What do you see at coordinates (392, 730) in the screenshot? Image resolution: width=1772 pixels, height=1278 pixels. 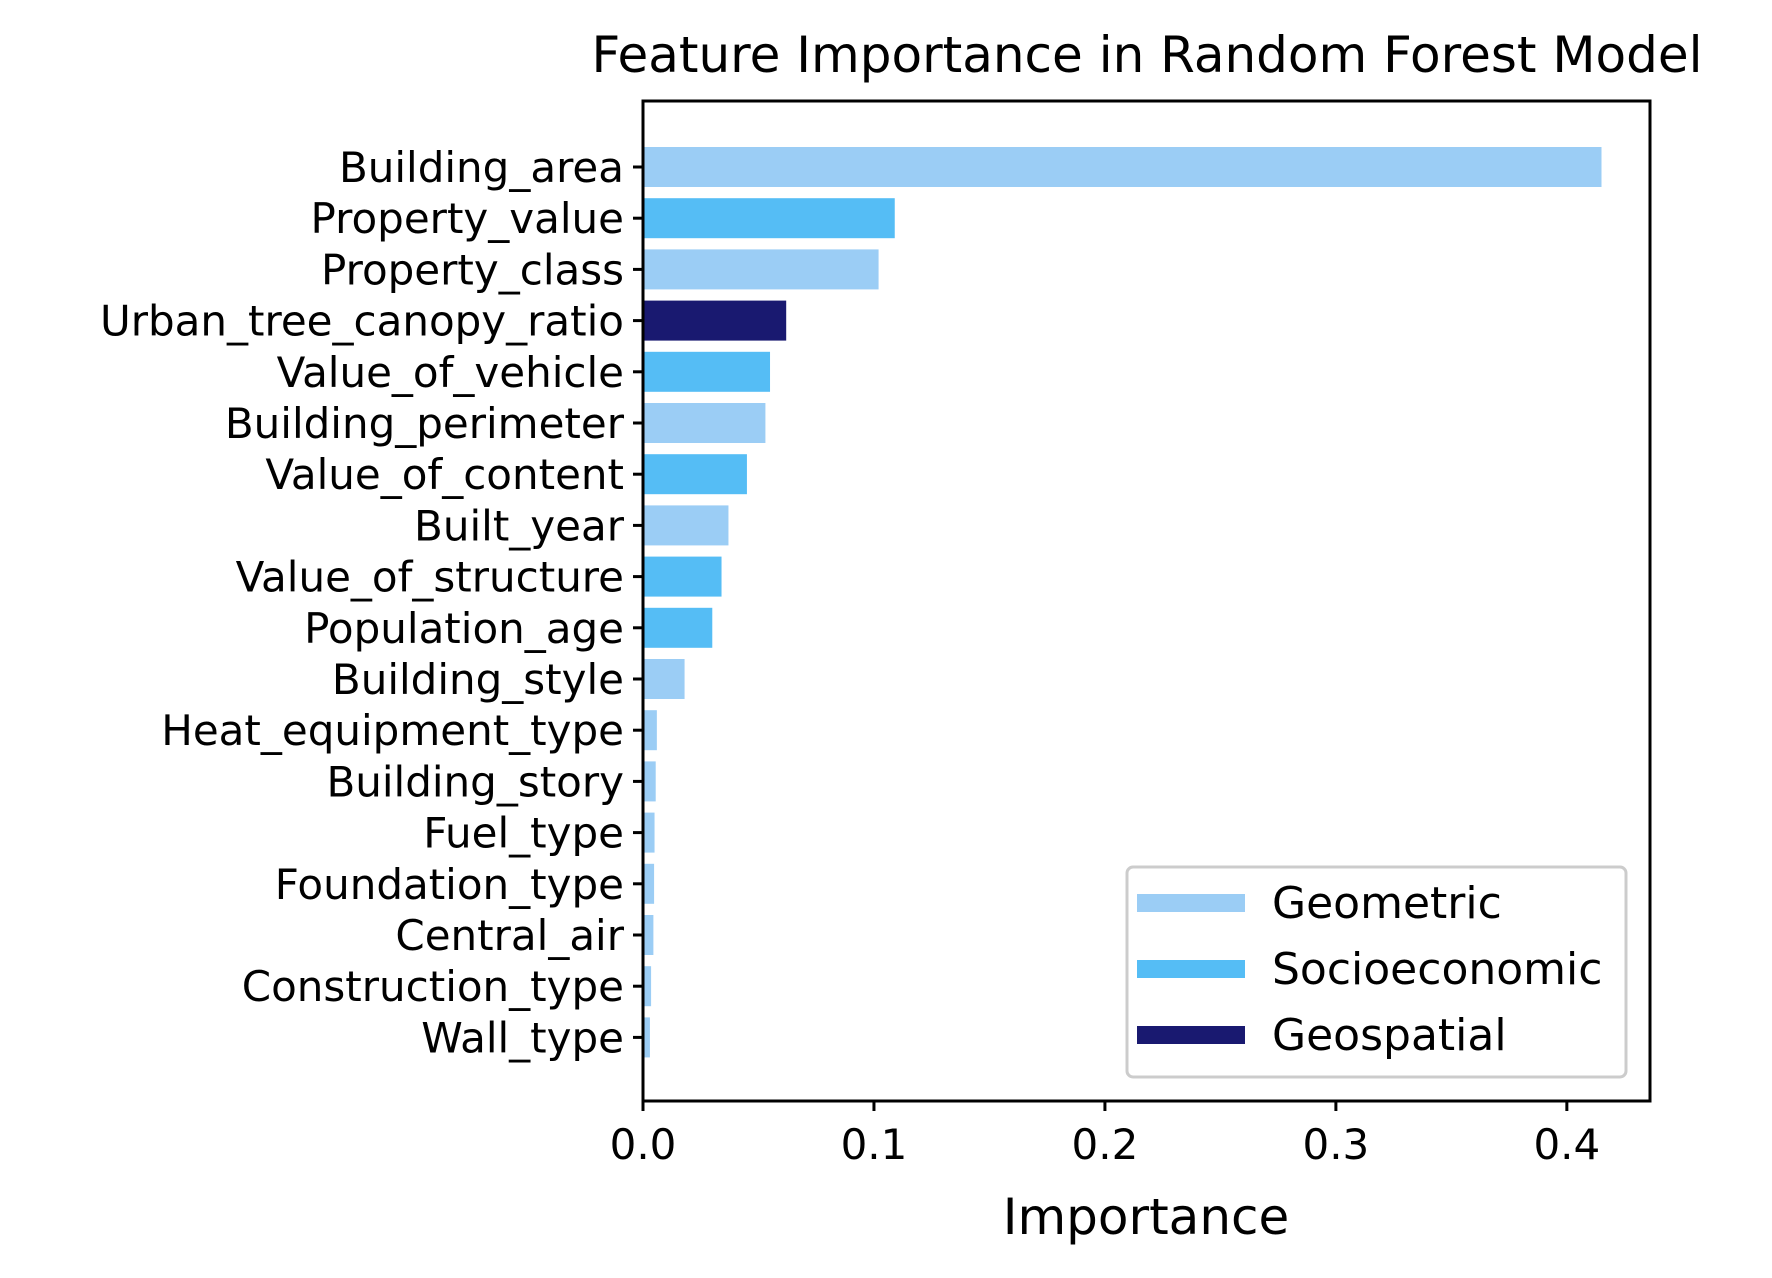 I see `y-tick-label-heat-equipment-type: Heat_equipment_type` at bounding box center [392, 730].